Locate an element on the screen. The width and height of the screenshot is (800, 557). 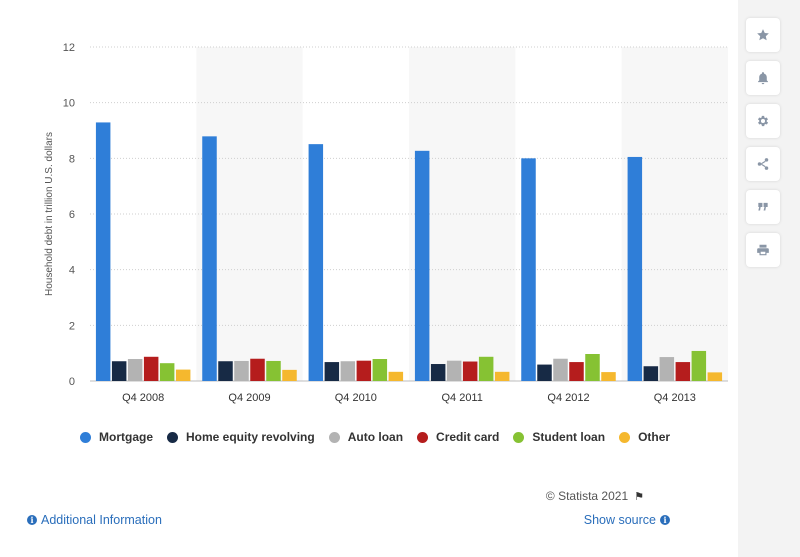
x-category-label: Q4 2012 is located at coordinates (568, 398).